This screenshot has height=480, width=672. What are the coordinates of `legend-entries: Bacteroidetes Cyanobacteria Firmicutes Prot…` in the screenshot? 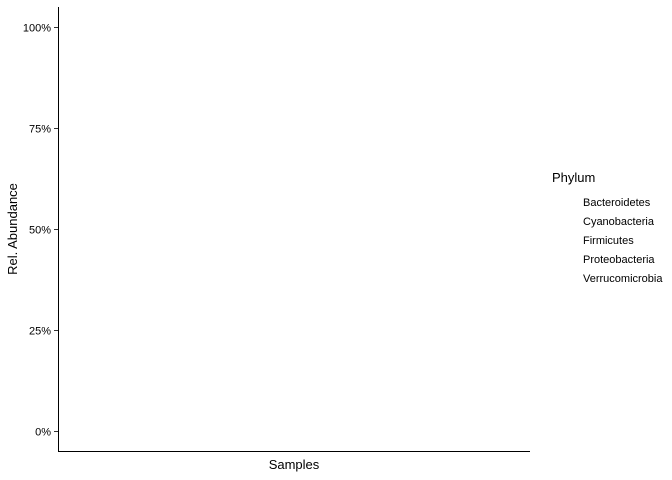 It's located at (623, 241).